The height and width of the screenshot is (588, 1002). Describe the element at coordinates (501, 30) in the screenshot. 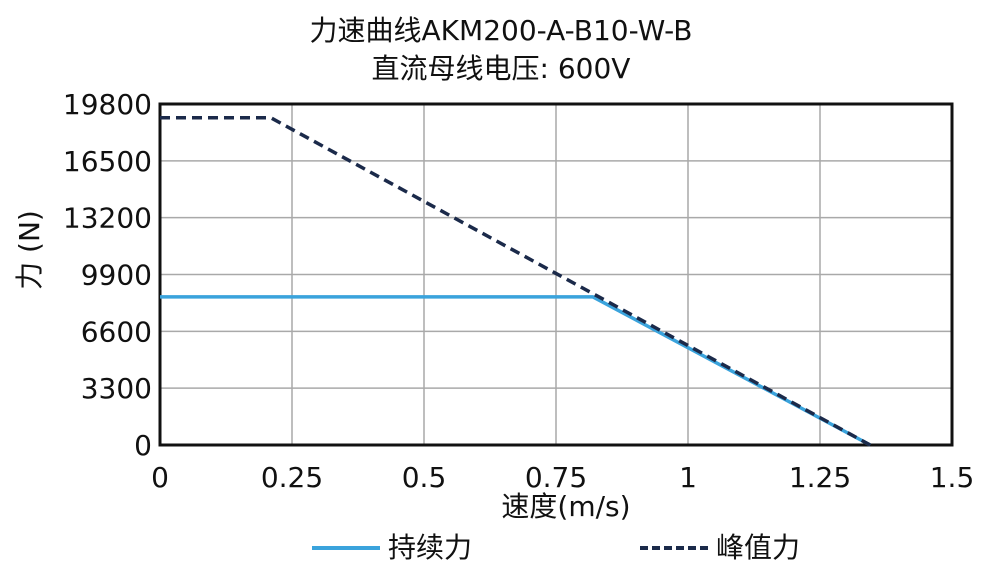

I see `chart-title: 力速曲线AKM200-A-B10-W-B` at that location.